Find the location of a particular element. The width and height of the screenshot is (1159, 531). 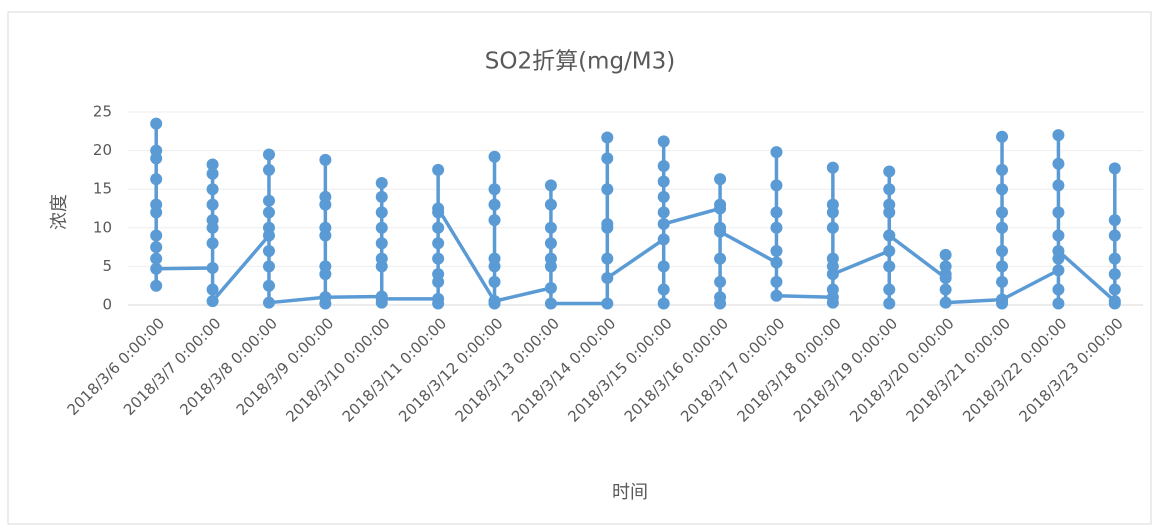

y-axis-label: 浓度 is located at coordinates (59, 212).